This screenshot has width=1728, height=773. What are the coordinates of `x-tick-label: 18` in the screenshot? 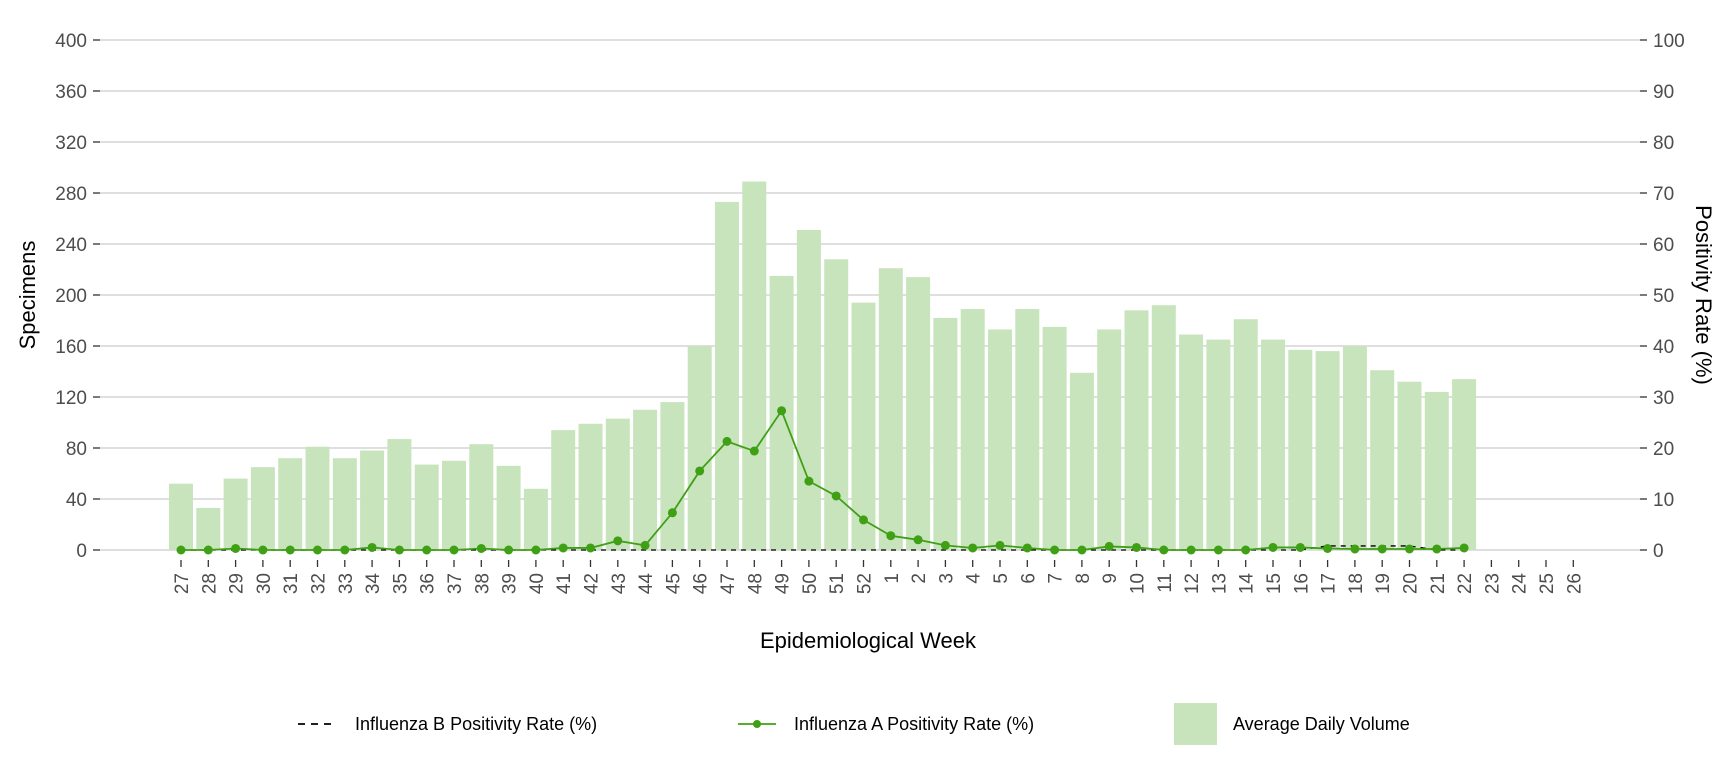 It's located at (1356, 583).